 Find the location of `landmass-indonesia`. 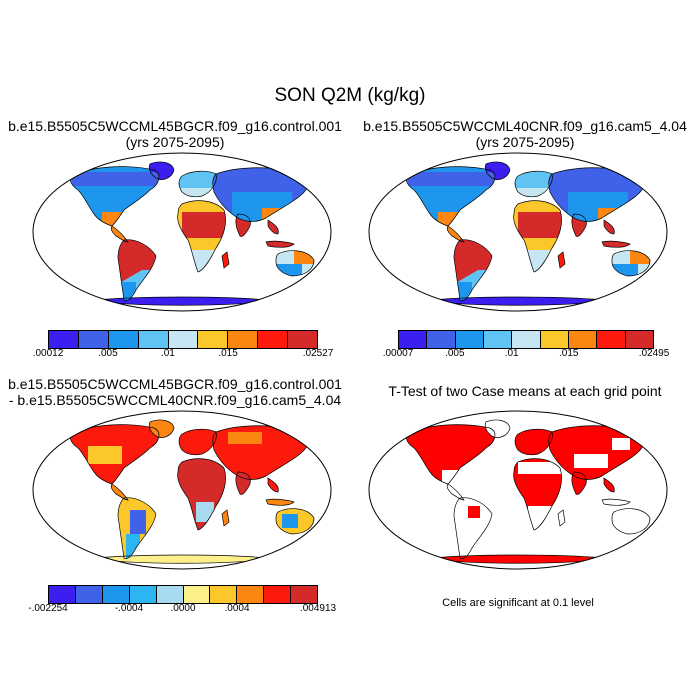

landmass-indonesia is located at coordinates (280, 502).